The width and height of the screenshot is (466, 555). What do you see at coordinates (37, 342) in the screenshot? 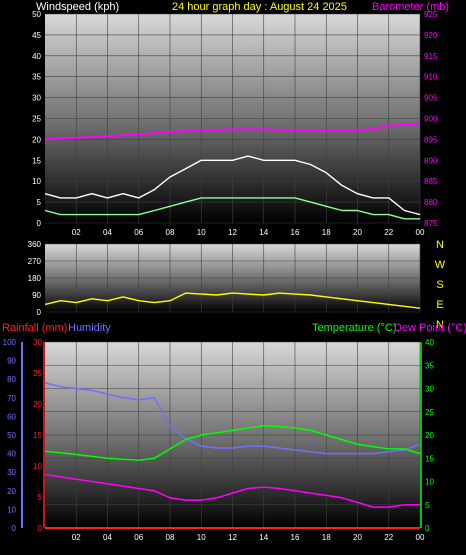
I see `rain-tick-label: 30` at bounding box center [37, 342].